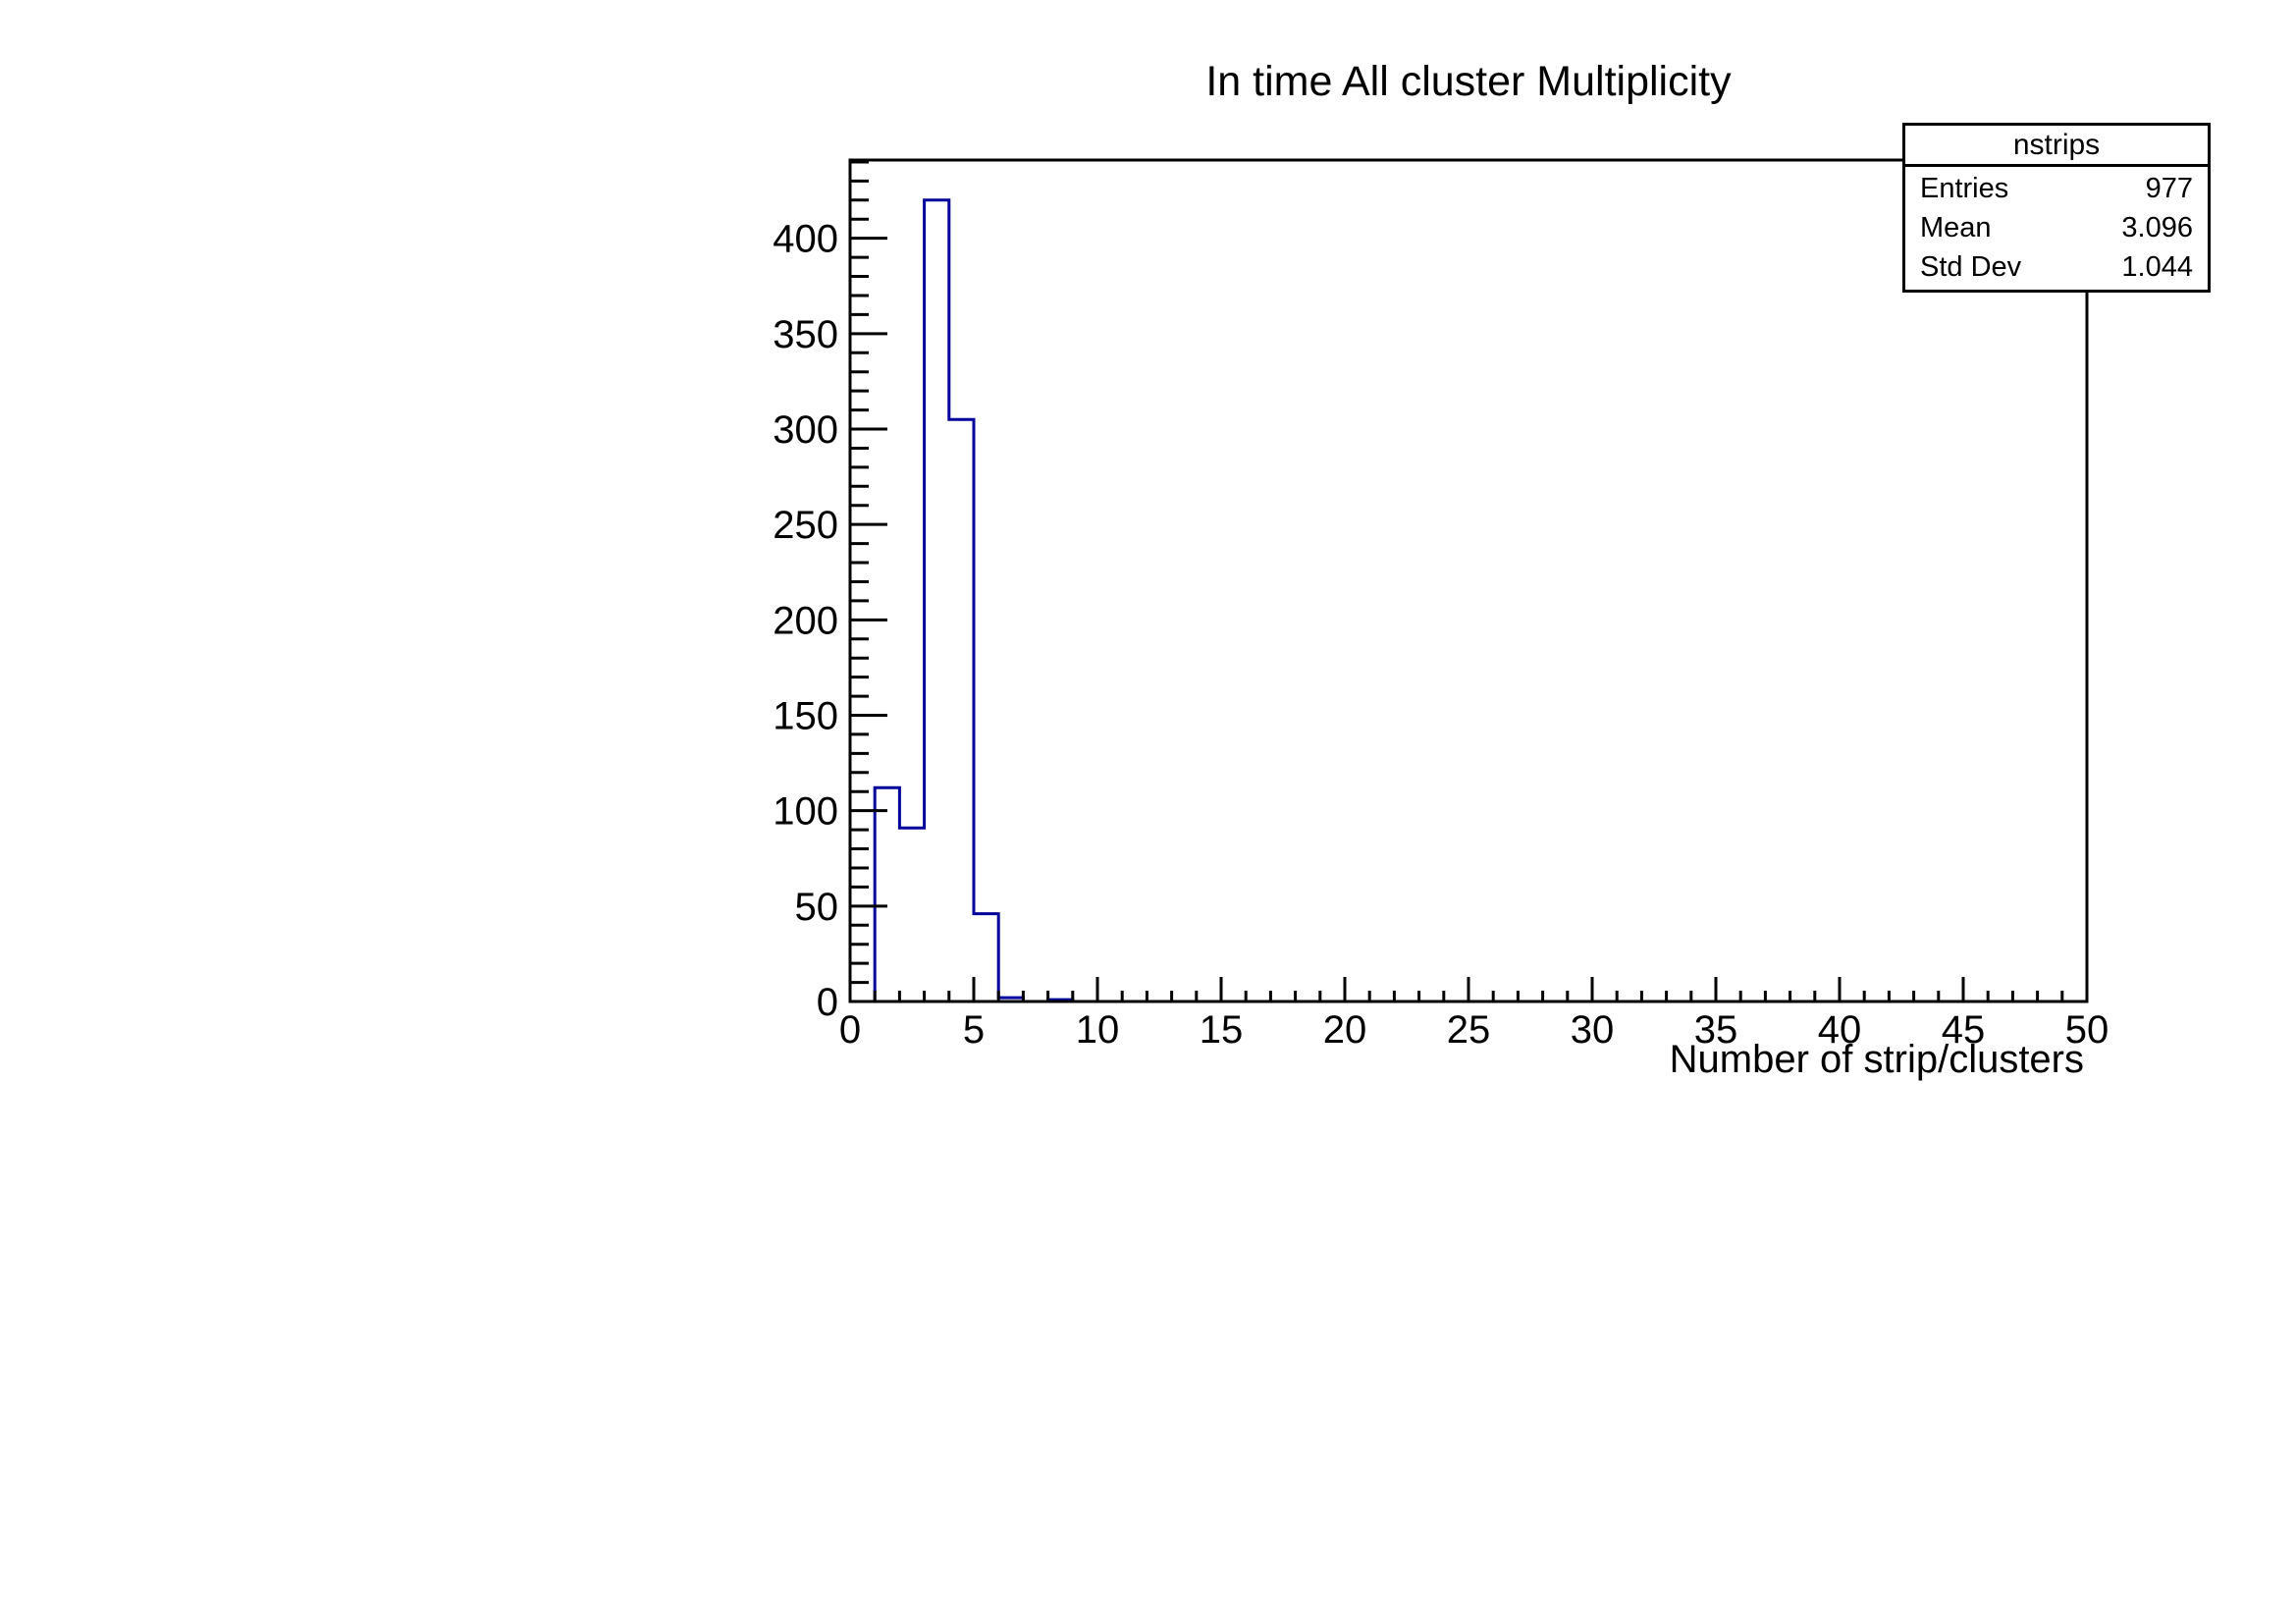 This screenshot has width=2296, height=1623. What do you see at coordinates (805, 812) in the screenshot?
I see `y-tick-label: 100` at bounding box center [805, 812].